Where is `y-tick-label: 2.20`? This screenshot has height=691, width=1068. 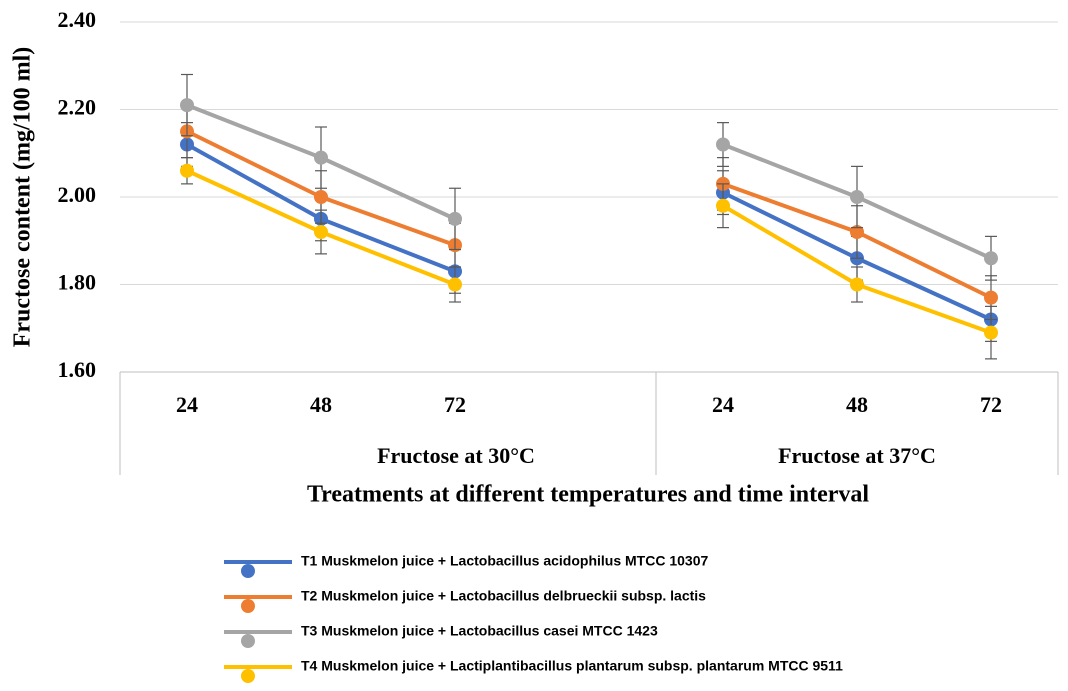 y-tick-label: 2.20 is located at coordinates (77, 107).